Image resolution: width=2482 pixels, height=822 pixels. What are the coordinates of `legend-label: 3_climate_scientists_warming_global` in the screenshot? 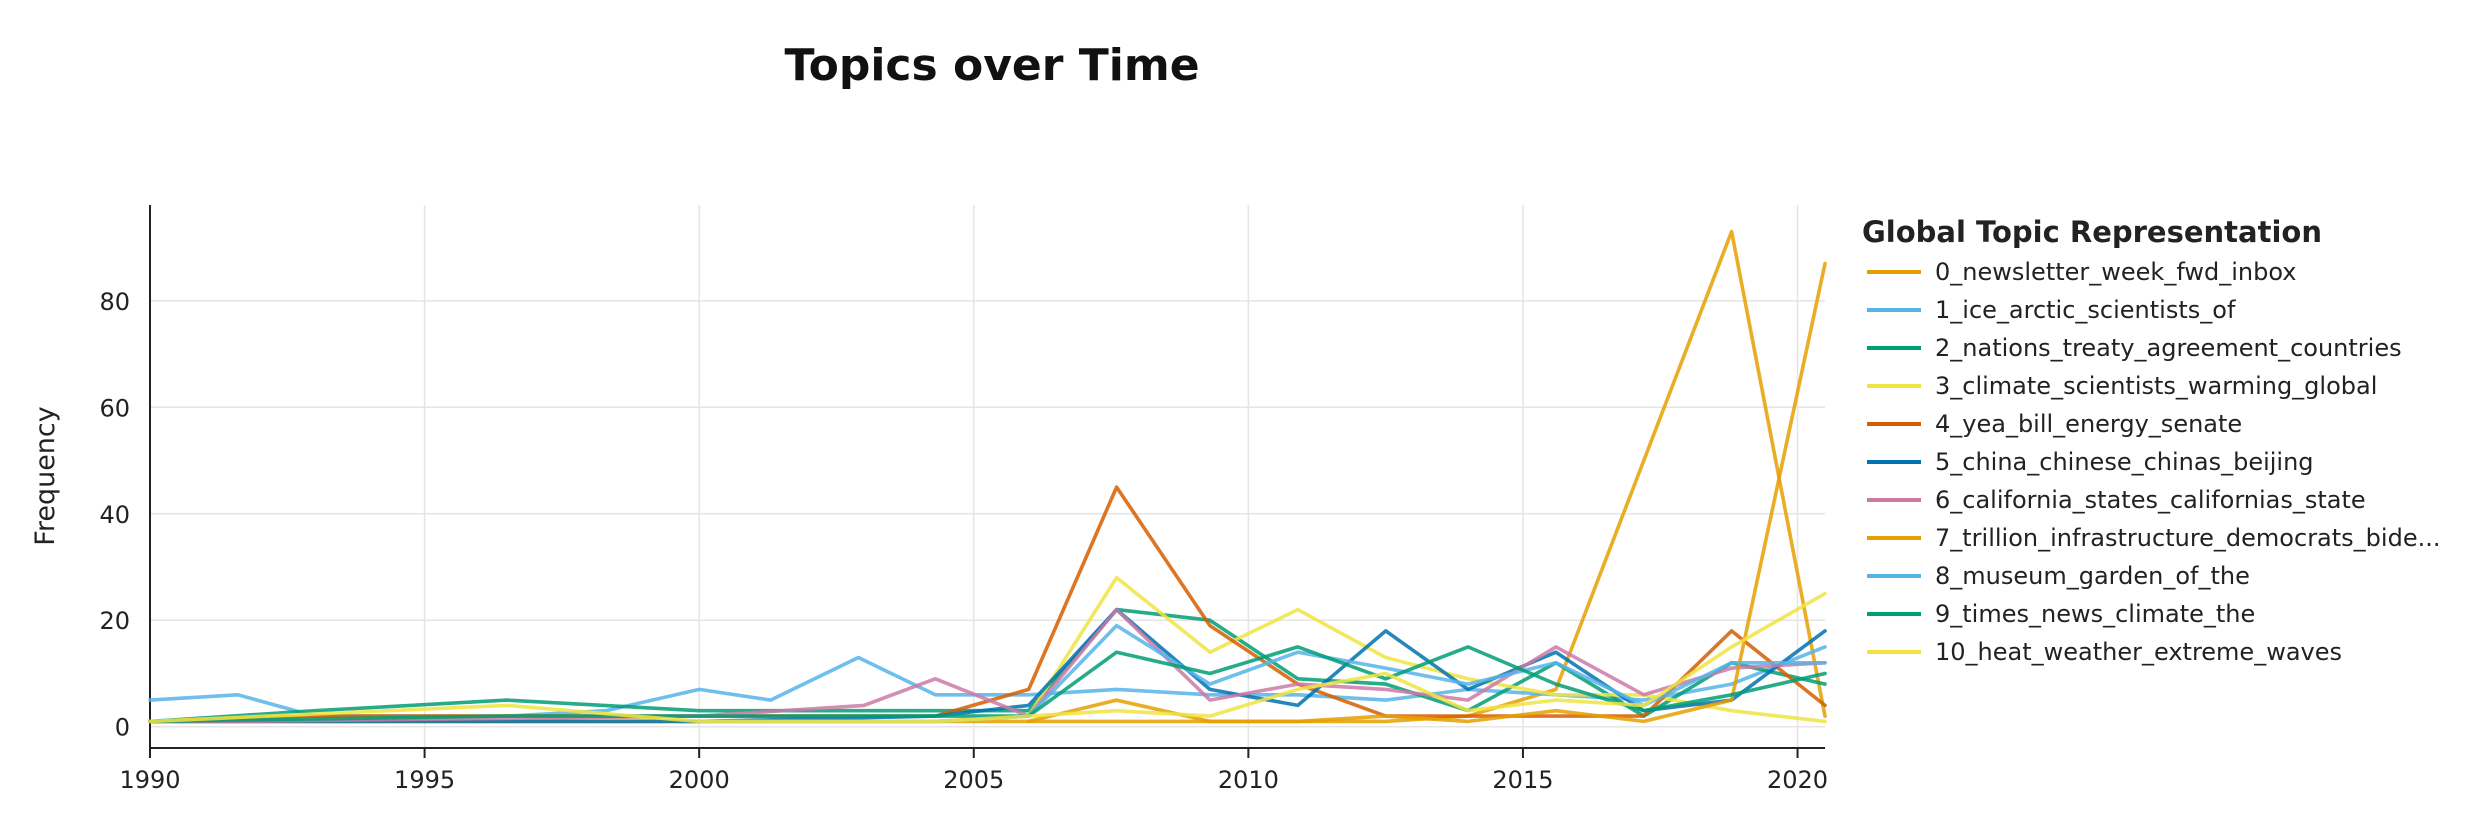 It's located at (2156, 386).